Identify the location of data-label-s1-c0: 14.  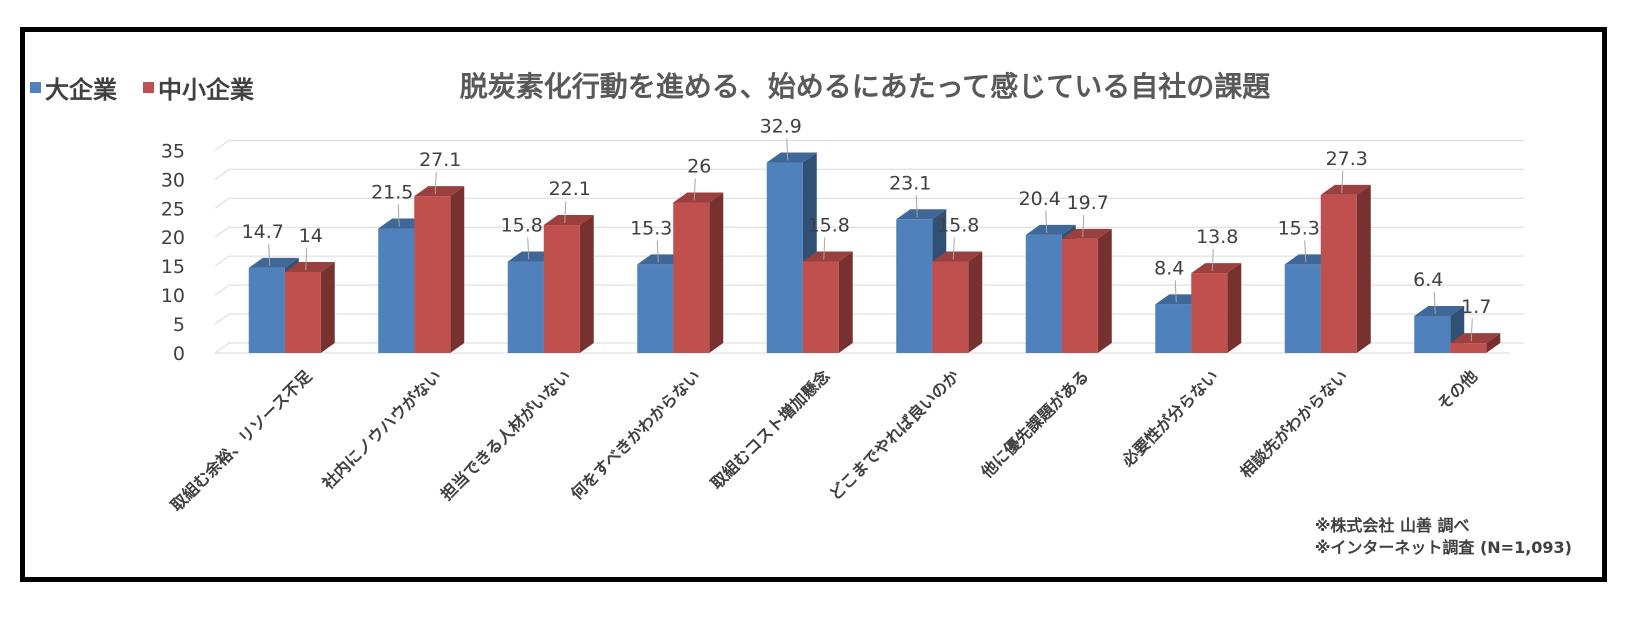
(311, 236).